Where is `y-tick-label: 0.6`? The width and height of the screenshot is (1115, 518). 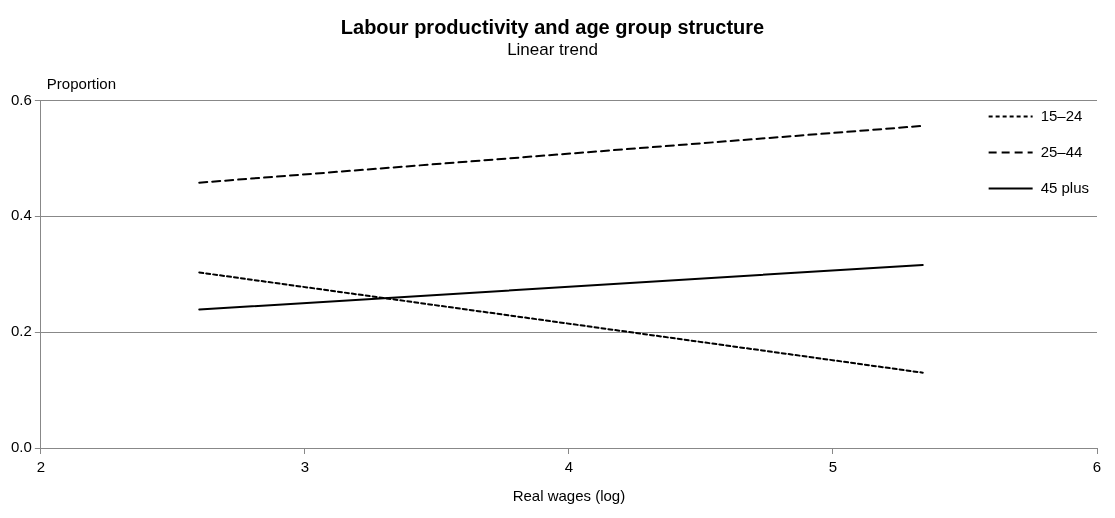 y-tick-label: 0.6 is located at coordinates (21, 99).